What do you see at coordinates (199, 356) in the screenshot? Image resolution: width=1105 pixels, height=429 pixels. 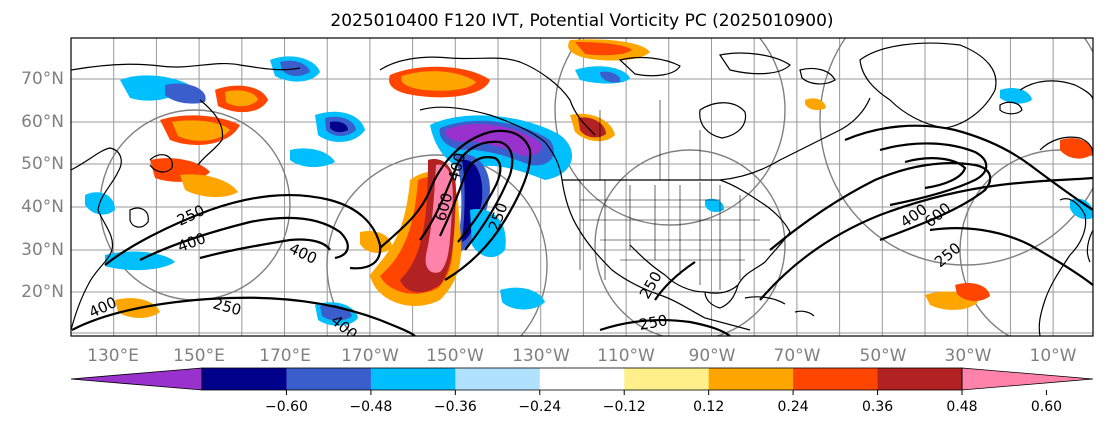 I see `lon-label: 150°E` at bounding box center [199, 356].